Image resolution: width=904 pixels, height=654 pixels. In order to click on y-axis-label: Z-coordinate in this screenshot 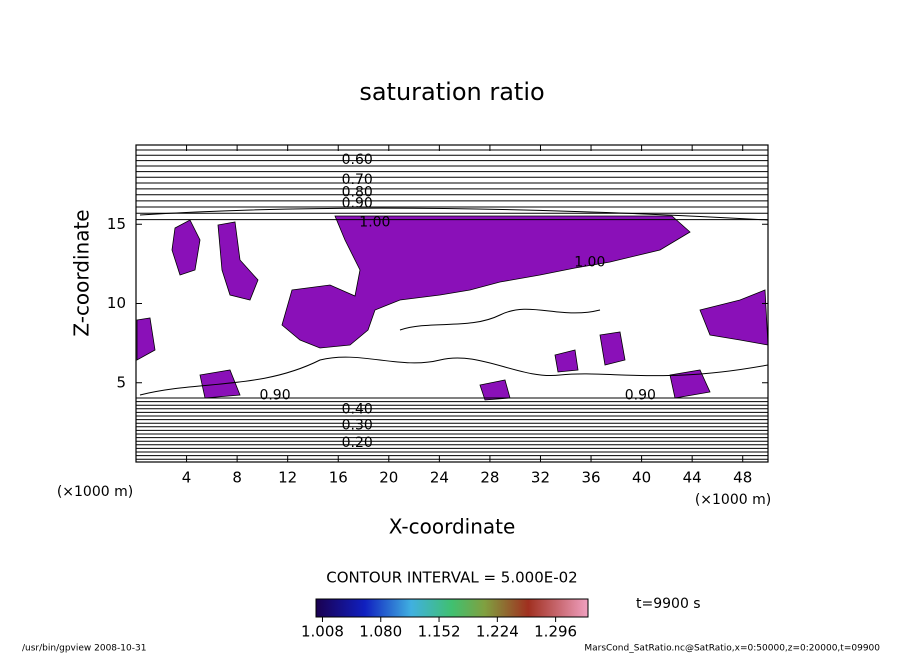, I will do `click(82, 272)`.